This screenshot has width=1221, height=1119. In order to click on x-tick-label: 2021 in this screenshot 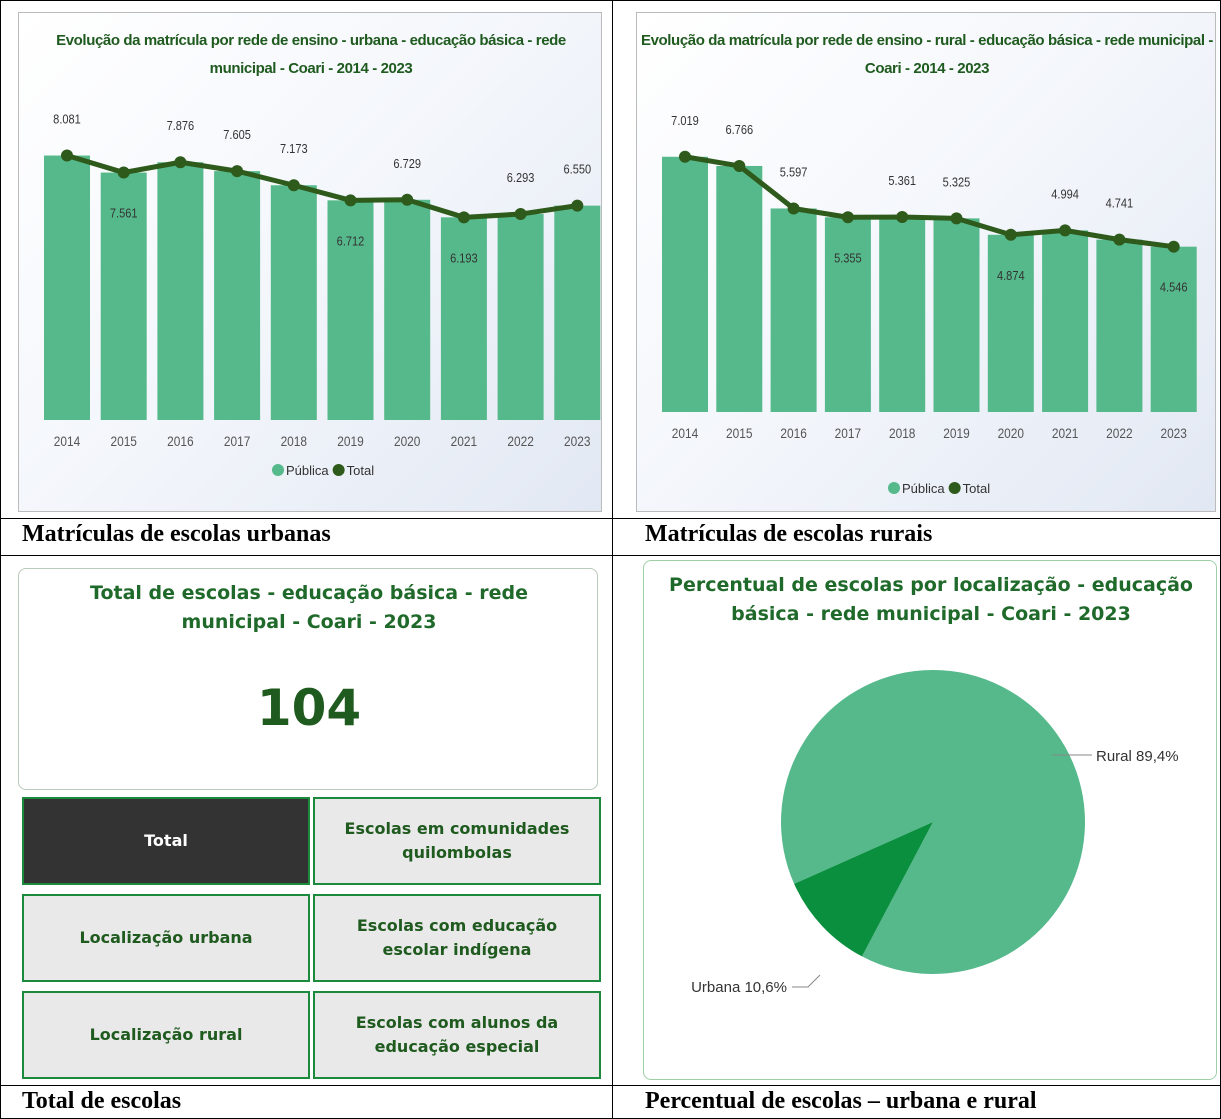, I will do `click(1065, 433)`.